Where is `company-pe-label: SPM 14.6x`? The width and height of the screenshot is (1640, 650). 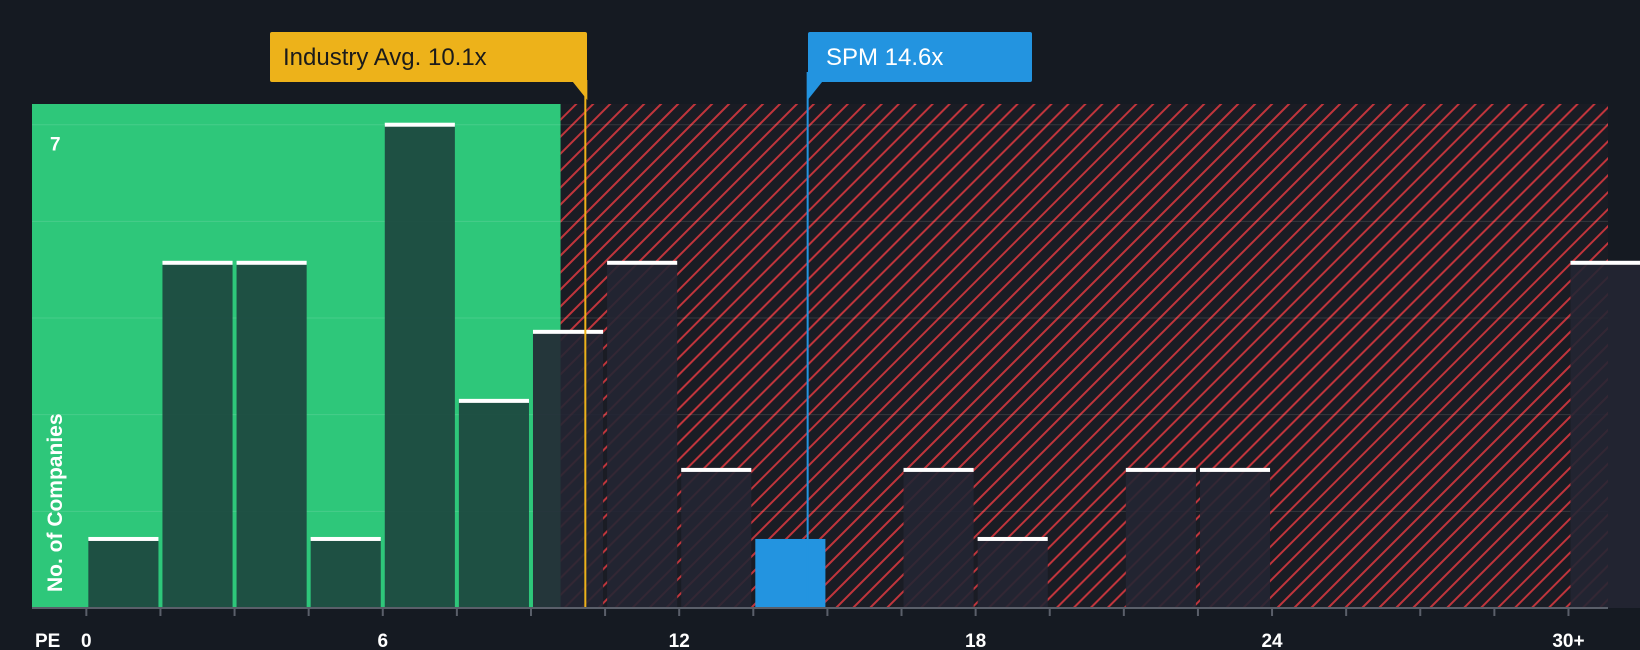 company-pe-label: SPM 14.6x is located at coordinates (884, 57).